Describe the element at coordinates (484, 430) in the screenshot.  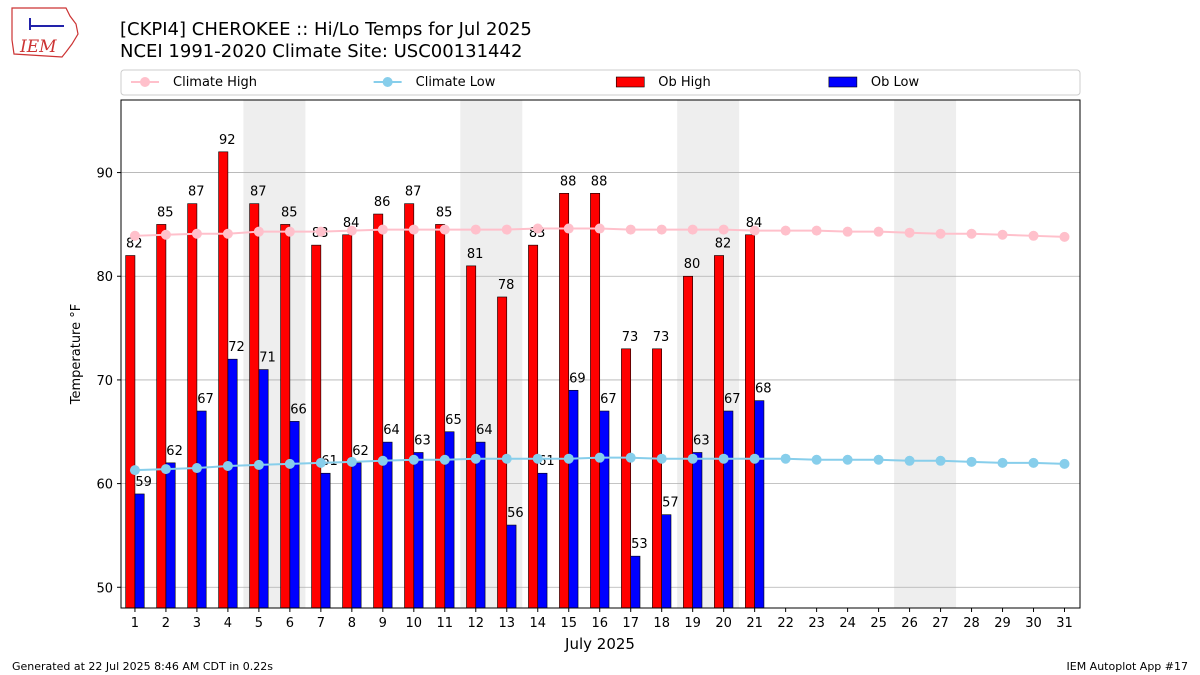
I see `bar-label: 64` at that location.